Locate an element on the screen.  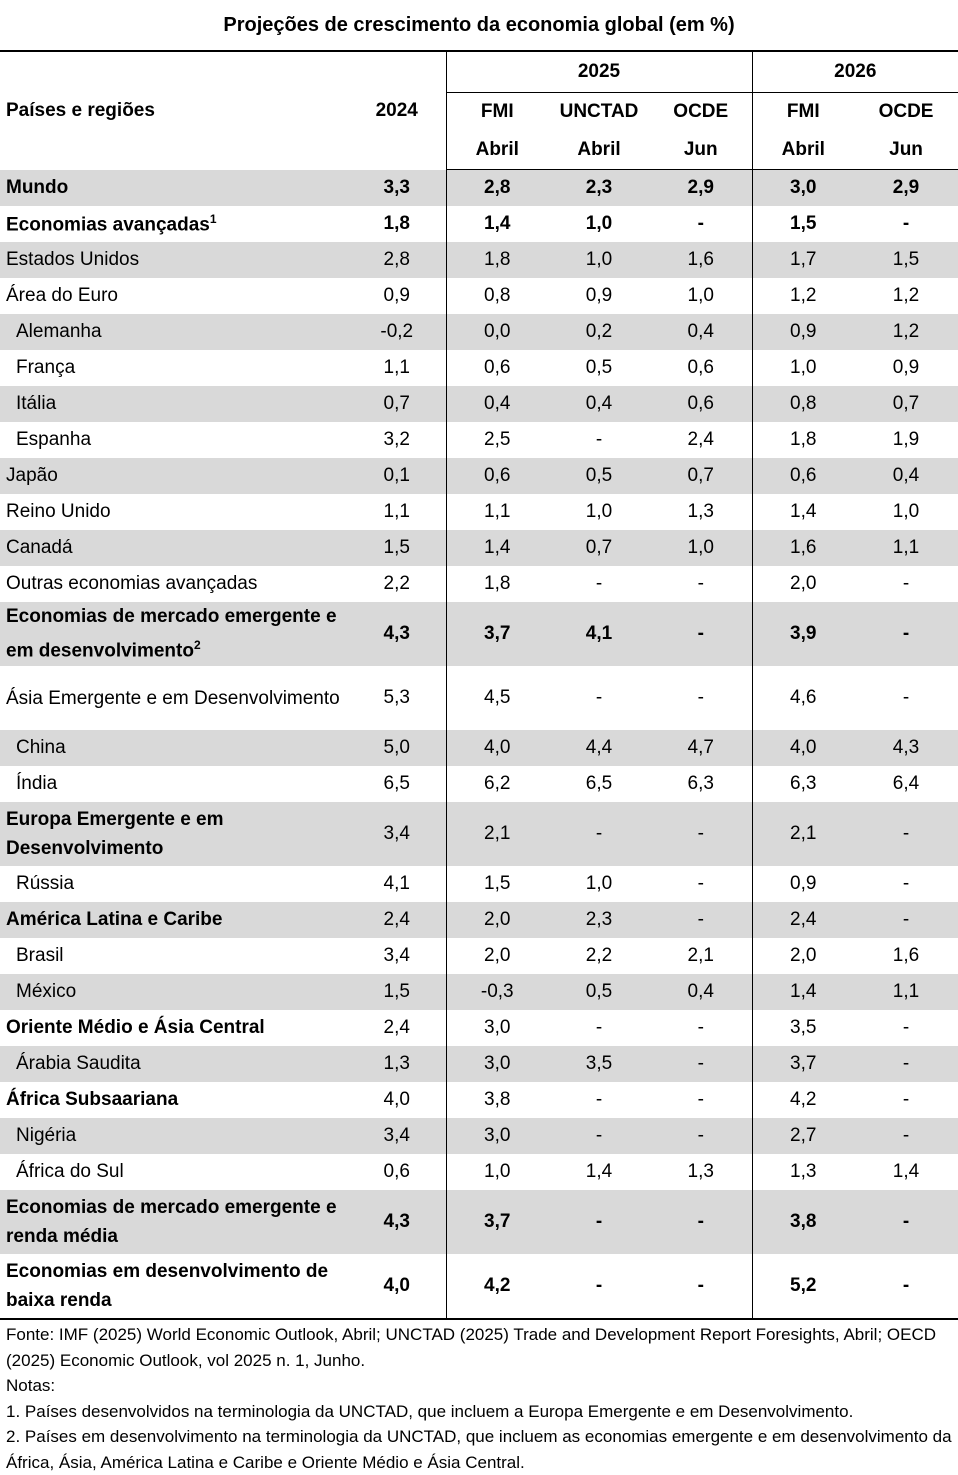
value-2024: 3,2 is located at coordinates (396, 439).